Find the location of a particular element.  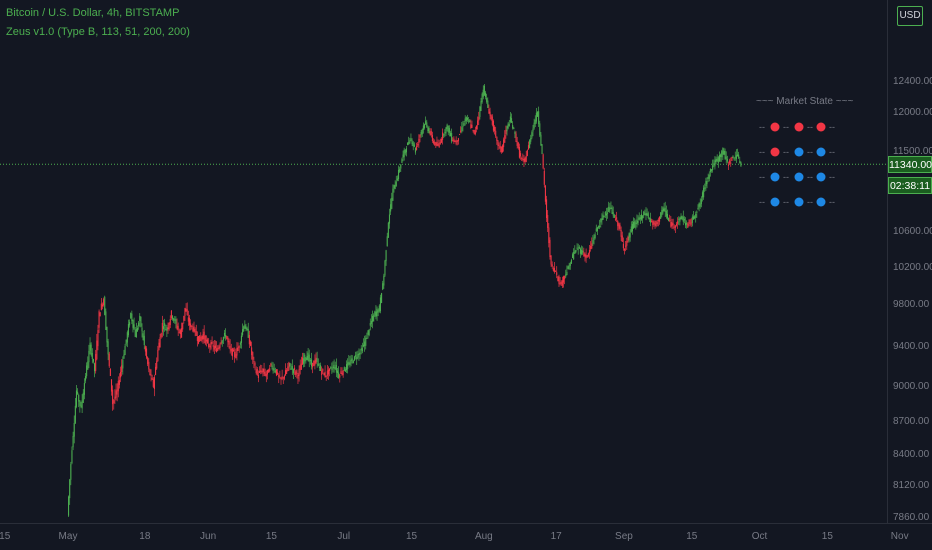

current-price-tag: 11340.00 is located at coordinates (910, 164).